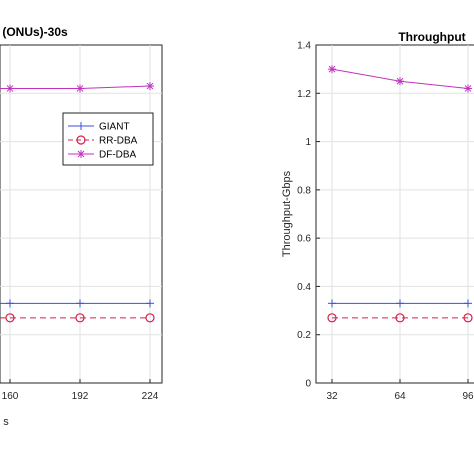  I want to click on right-y-tick-label: 1.4, so click(304, 46).